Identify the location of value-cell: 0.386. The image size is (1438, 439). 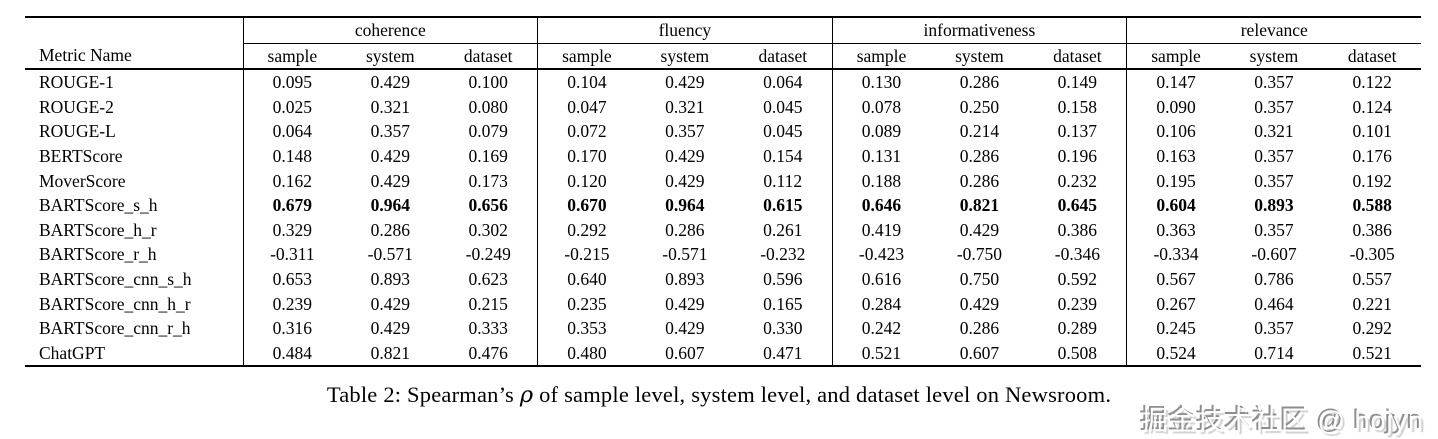
(1372, 229).